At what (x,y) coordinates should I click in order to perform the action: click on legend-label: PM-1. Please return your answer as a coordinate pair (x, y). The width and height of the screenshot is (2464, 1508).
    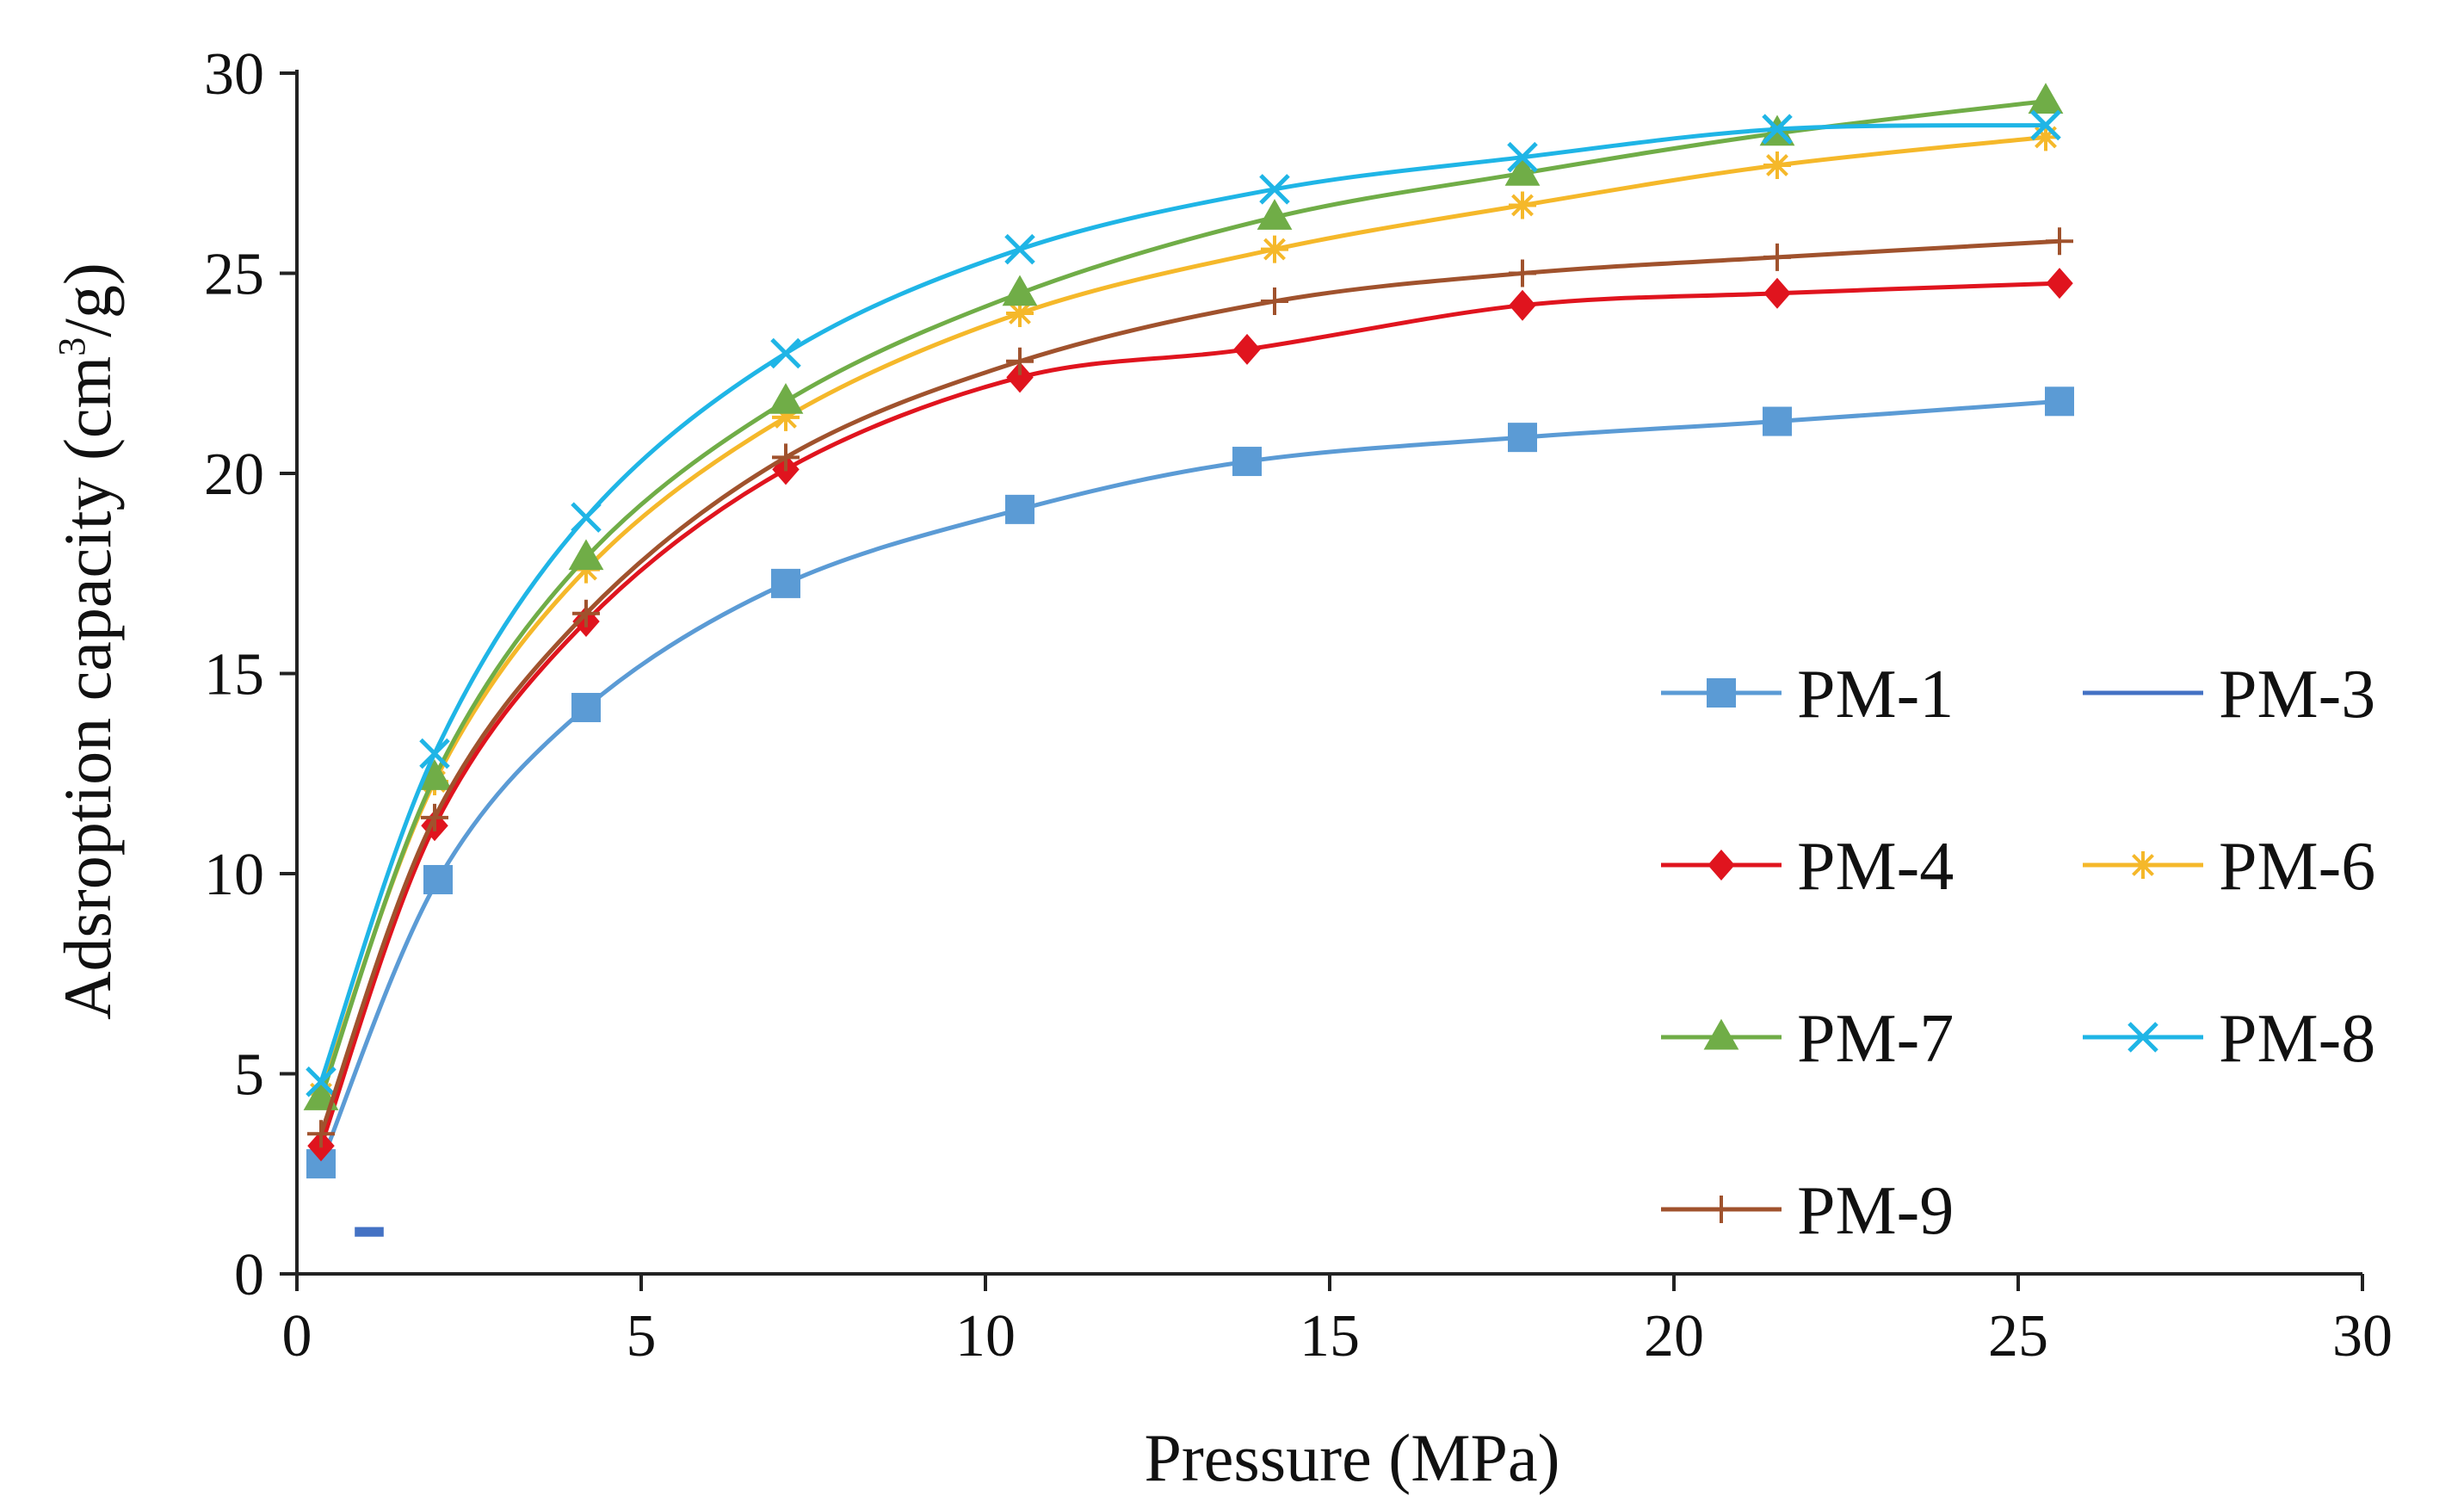
    Looking at the image, I should click on (1875, 694).